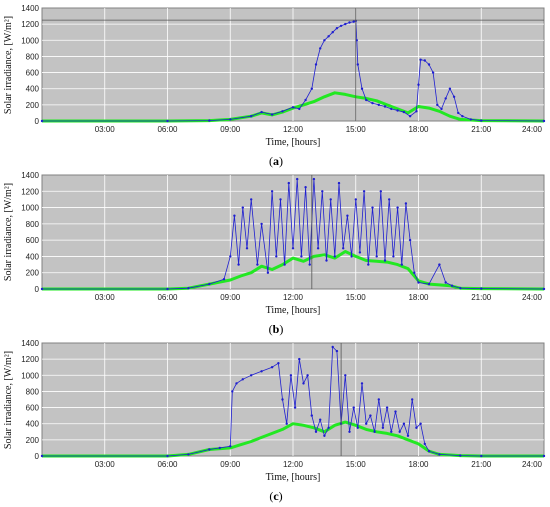 The width and height of the screenshot is (550, 507). Describe the element at coordinates (33, 73) in the screenshot. I see `y-tick-label: 600` at that location.